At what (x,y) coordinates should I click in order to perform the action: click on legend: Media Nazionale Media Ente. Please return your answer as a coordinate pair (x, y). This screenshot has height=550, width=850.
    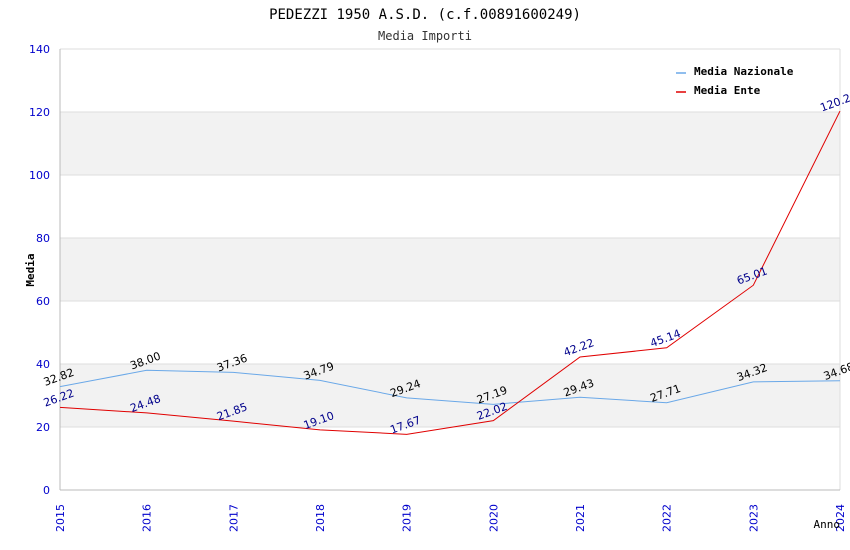
    Looking at the image, I should click on (735, 81).